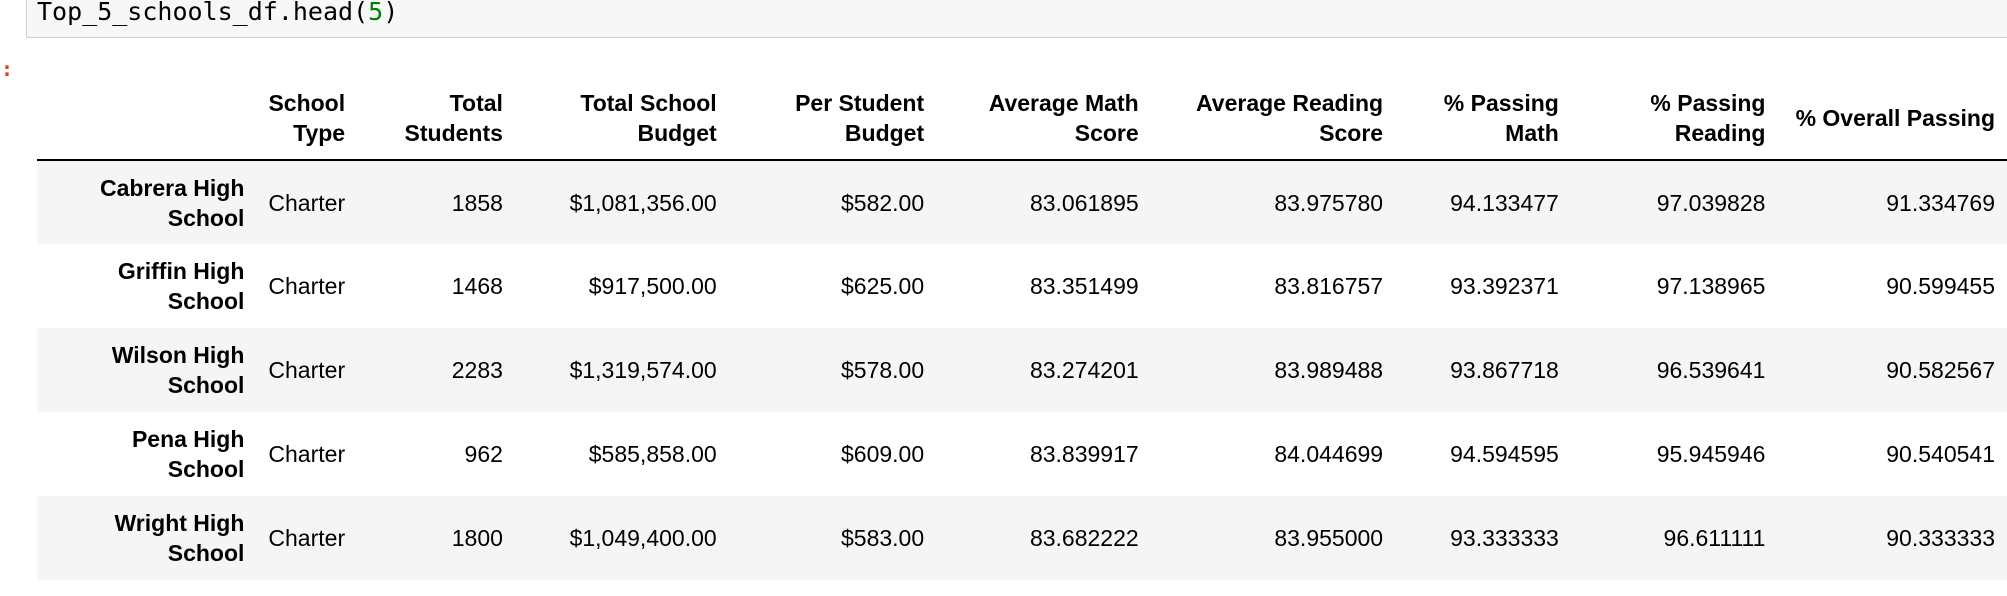 The height and width of the screenshot is (596, 2007). Describe the element at coordinates (643, 202) in the screenshot. I see `table-cell: $1,081,356.00` at that location.